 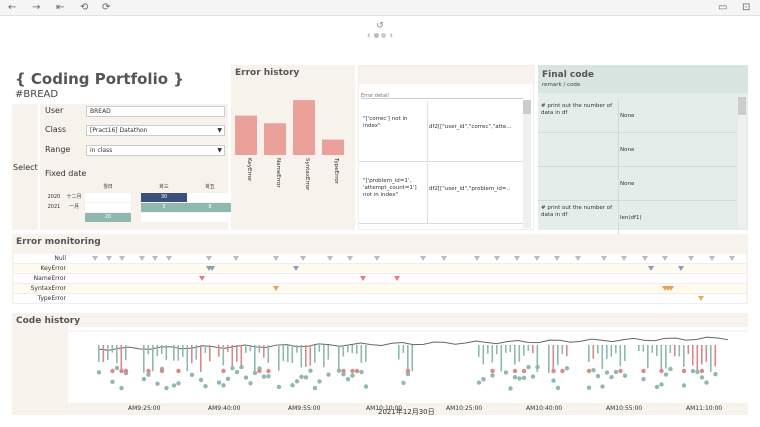 What do you see at coordinates (368, 36) in the screenshot?
I see `prev-page-button: ‹` at bounding box center [368, 36].